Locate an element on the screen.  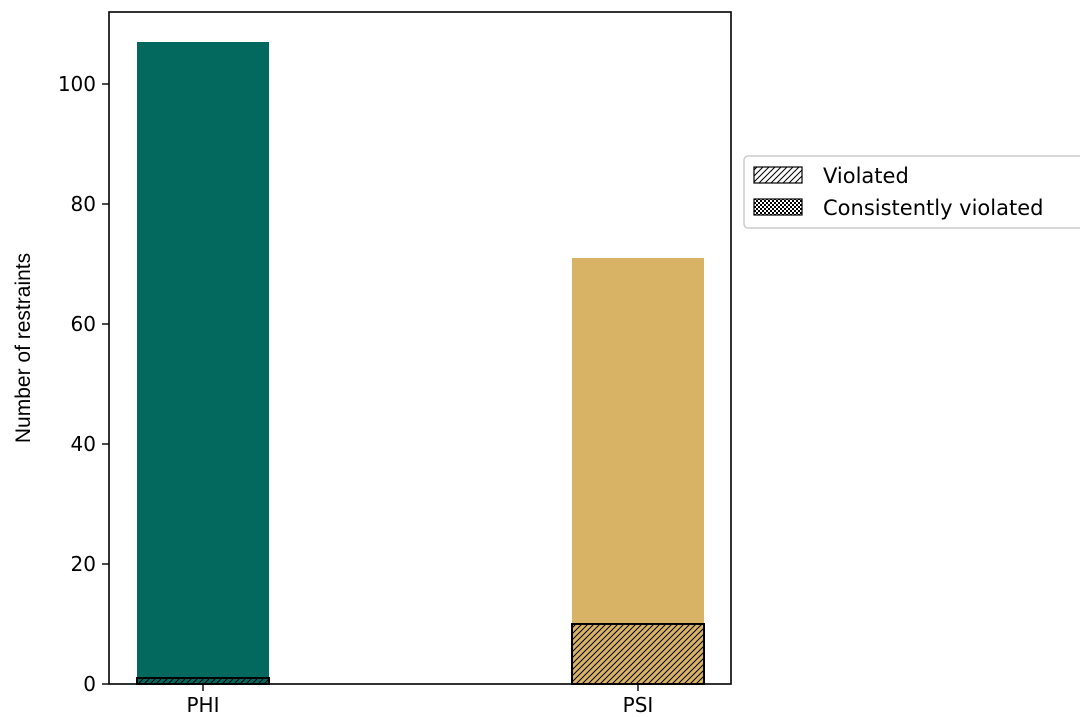
violated-overlays-layer is located at coordinates (420, 654).